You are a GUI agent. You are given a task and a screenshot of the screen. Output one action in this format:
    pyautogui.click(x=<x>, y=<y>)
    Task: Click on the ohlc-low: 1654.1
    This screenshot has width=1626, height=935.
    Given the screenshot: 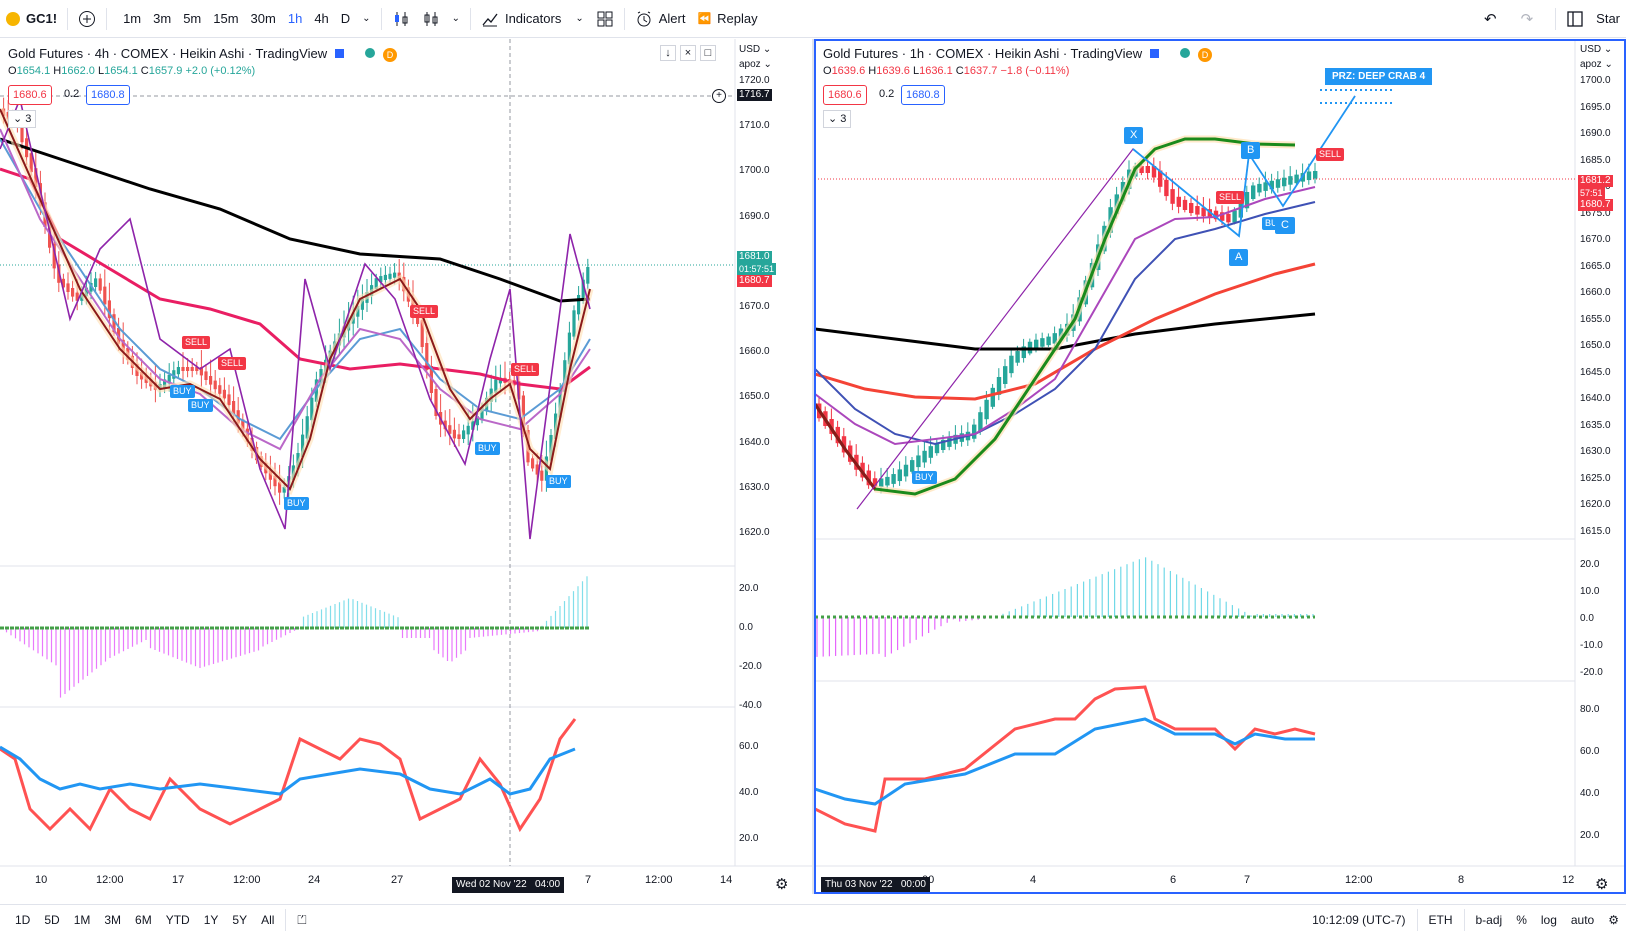 What is the action you would take?
    pyautogui.click(x=121, y=71)
    